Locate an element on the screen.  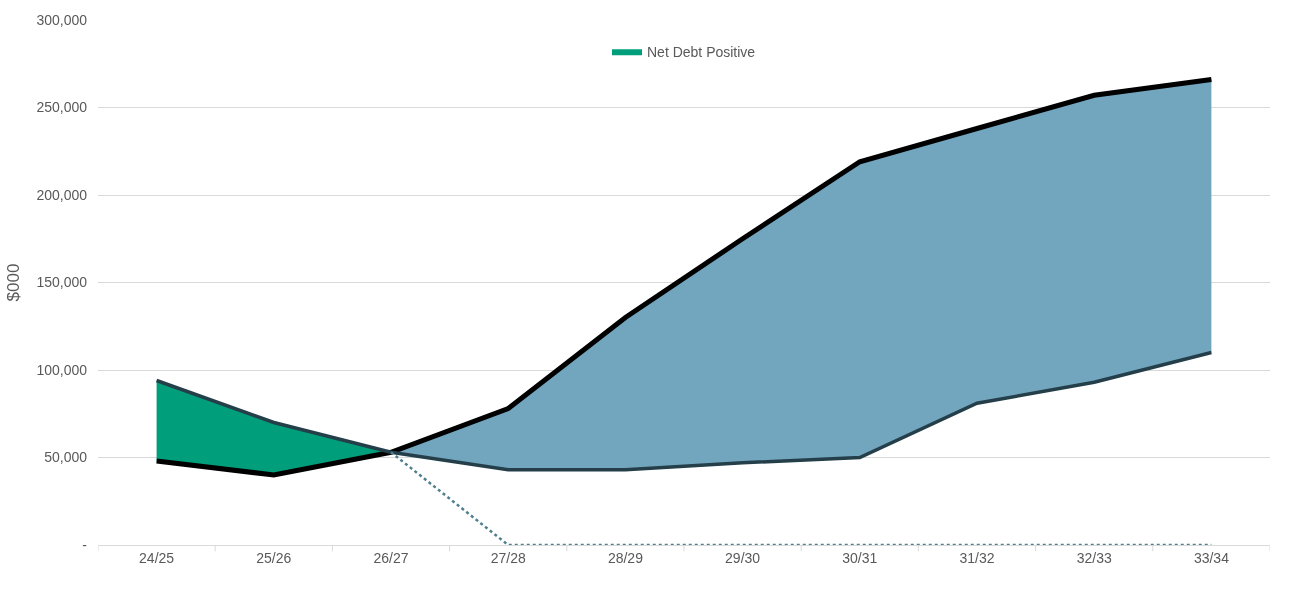
x-tick-label: 32/33 is located at coordinates (1094, 557).